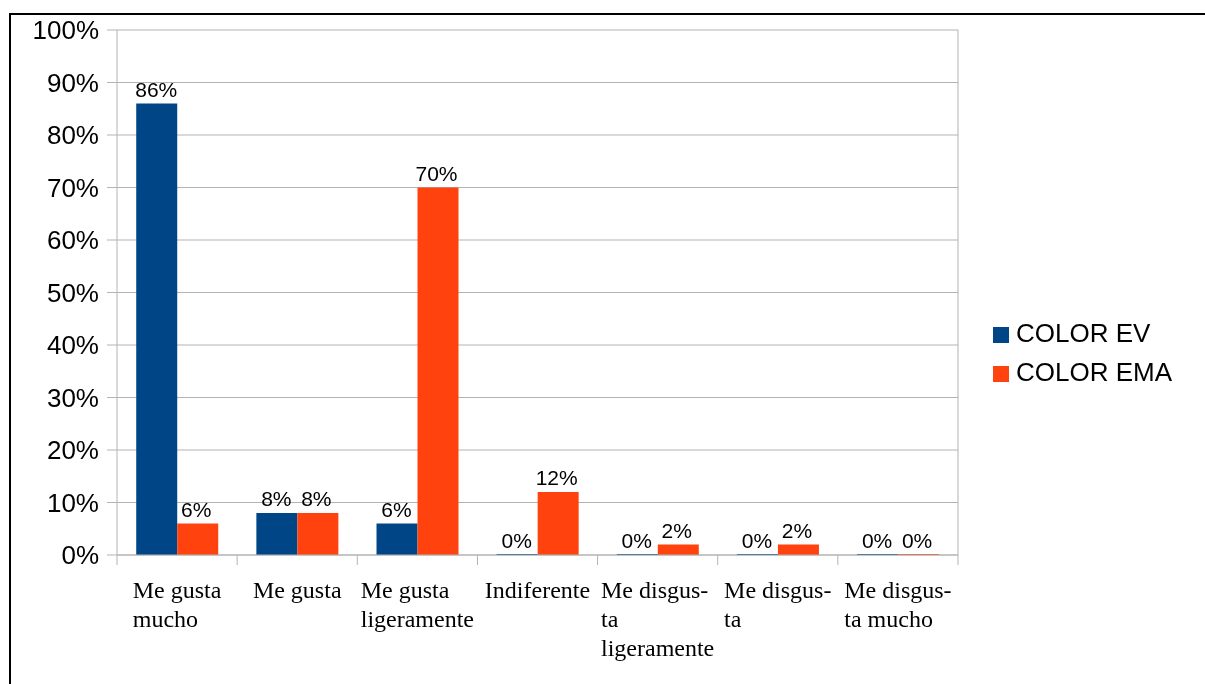 Image resolution: width=1205 pixels, height=684 pixels. I want to click on y-tick-label: 80%, so click(72, 135).